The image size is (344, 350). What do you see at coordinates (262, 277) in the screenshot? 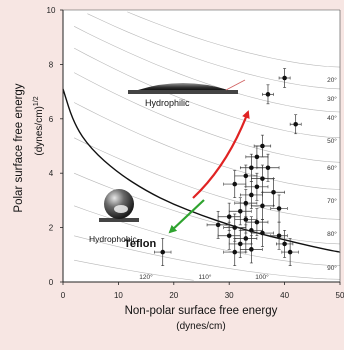
I see `contour-label: 100°` at bounding box center [262, 277].